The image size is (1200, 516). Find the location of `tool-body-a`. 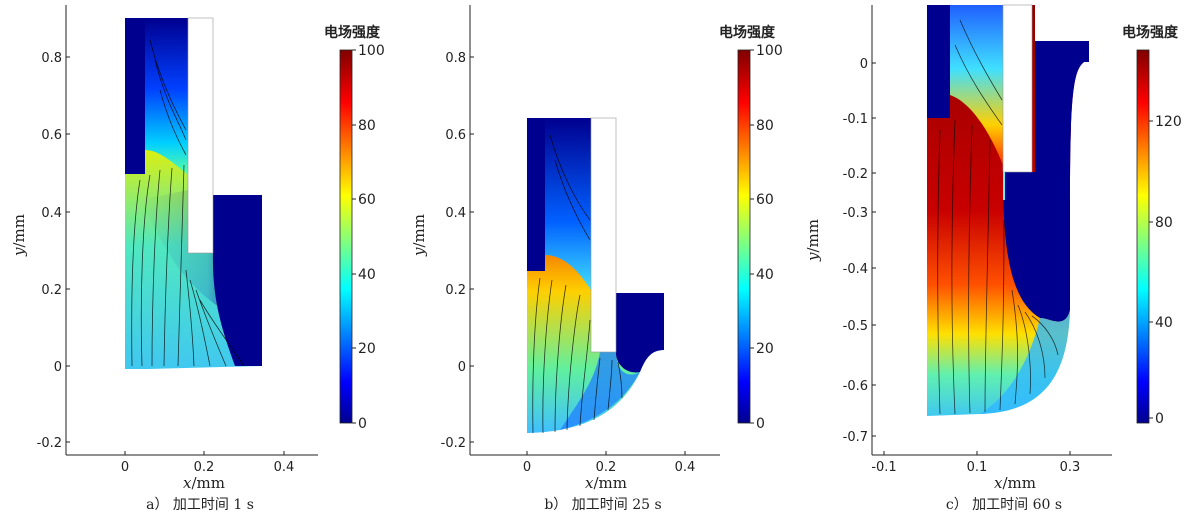

tool-body-a is located at coordinates (135, 96).